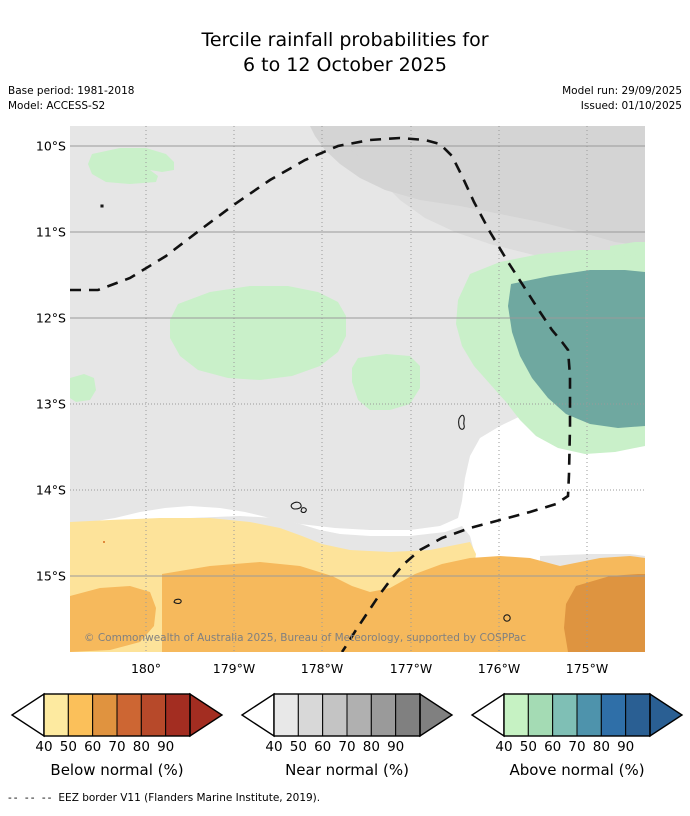 The height and width of the screenshot is (816, 690). Describe the element at coordinates (345, 40) in the screenshot. I see `page-title-line-1: Tercile rainfall probabilities for` at that location.